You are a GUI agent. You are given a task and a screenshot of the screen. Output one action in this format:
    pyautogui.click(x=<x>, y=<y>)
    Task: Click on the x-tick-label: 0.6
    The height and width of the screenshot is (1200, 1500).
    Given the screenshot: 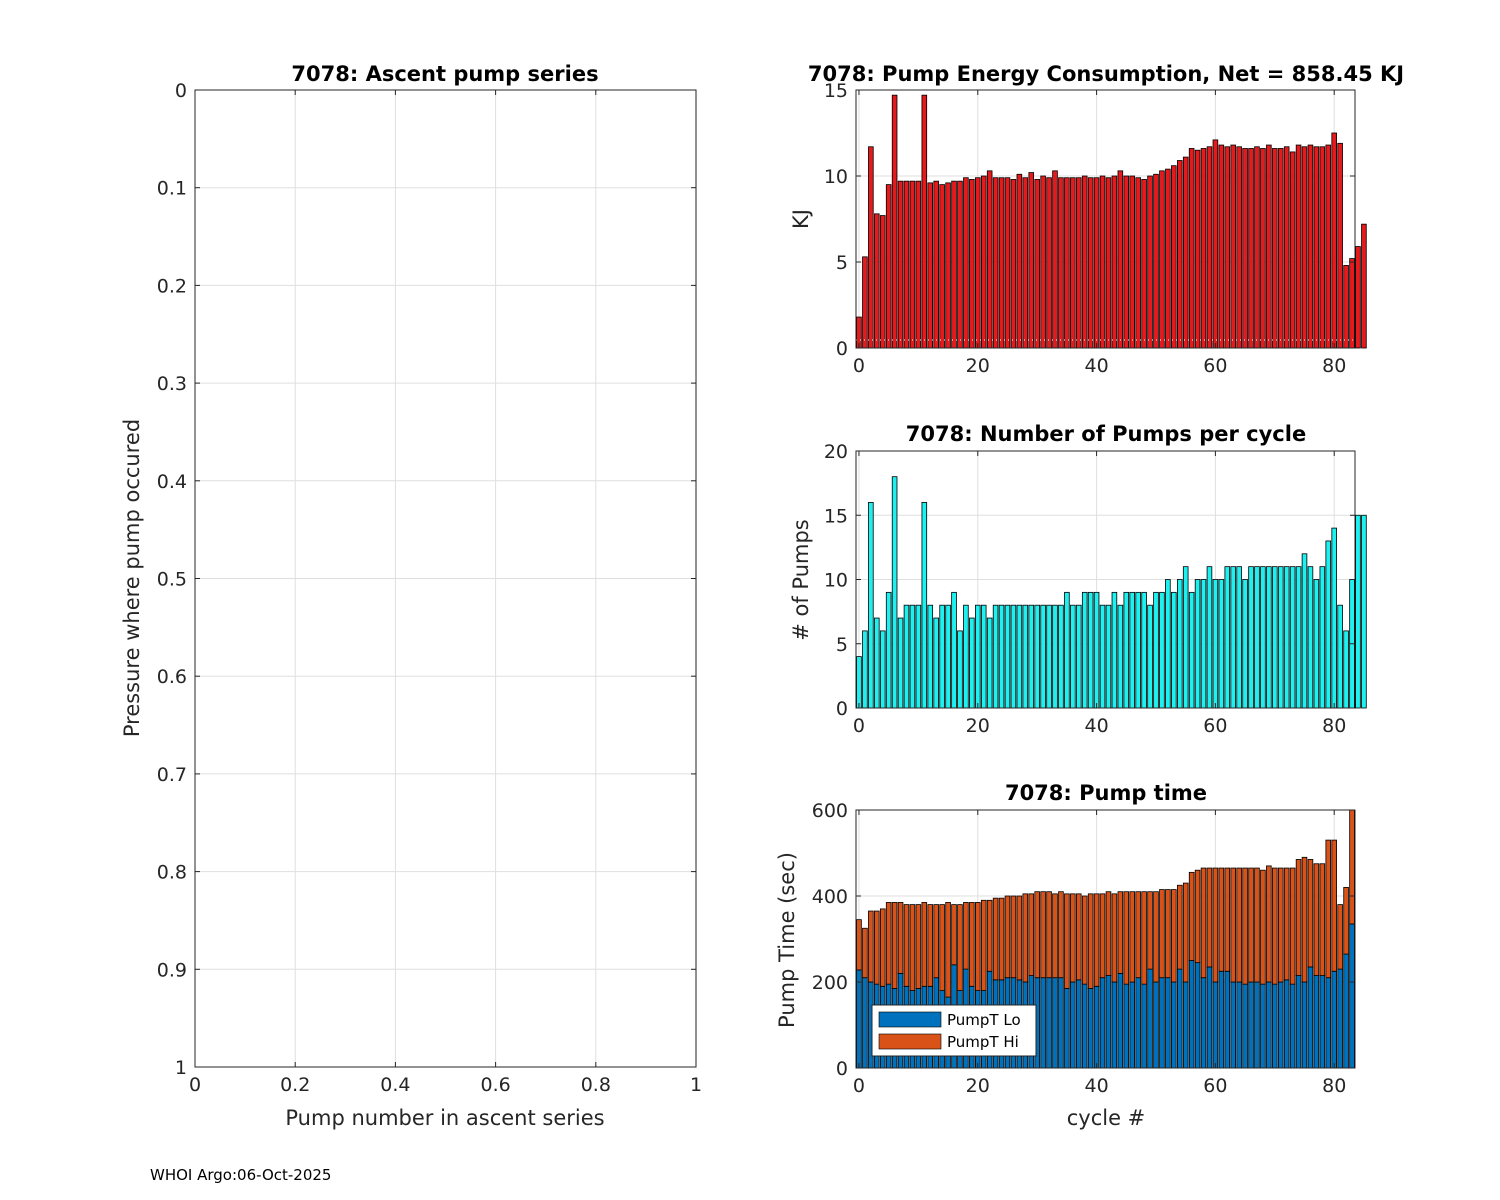 What is the action you would take?
    pyautogui.click(x=495, y=1085)
    